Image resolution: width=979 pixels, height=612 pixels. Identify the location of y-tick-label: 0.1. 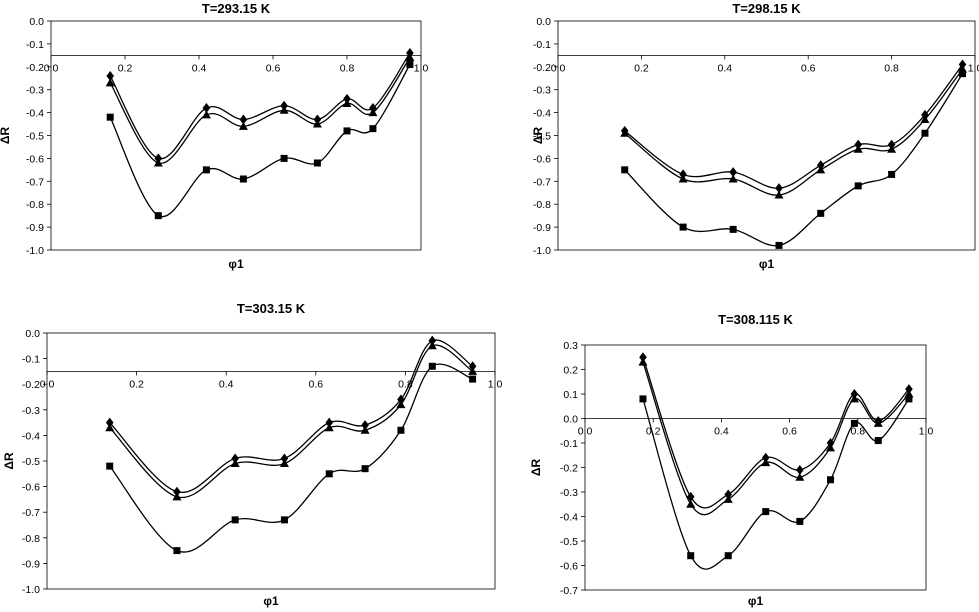
(570, 395).